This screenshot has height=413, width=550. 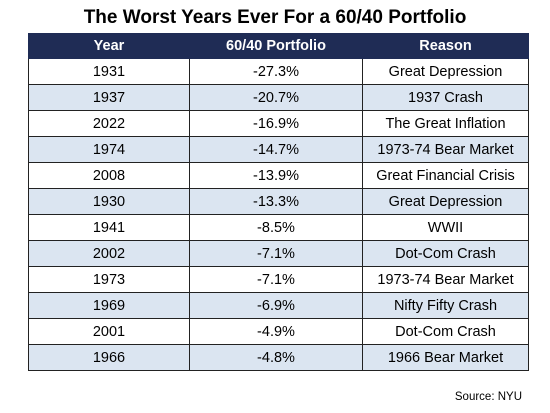 I want to click on column-header-reason: Reason, so click(x=445, y=46).